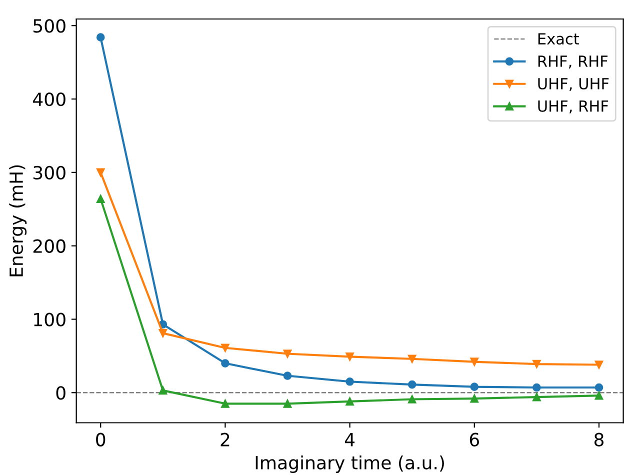 The width and height of the screenshot is (636, 475). What do you see at coordinates (225, 439) in the screenshot?
I see `x-tick-label: 2` at bounding box center [225, 439].